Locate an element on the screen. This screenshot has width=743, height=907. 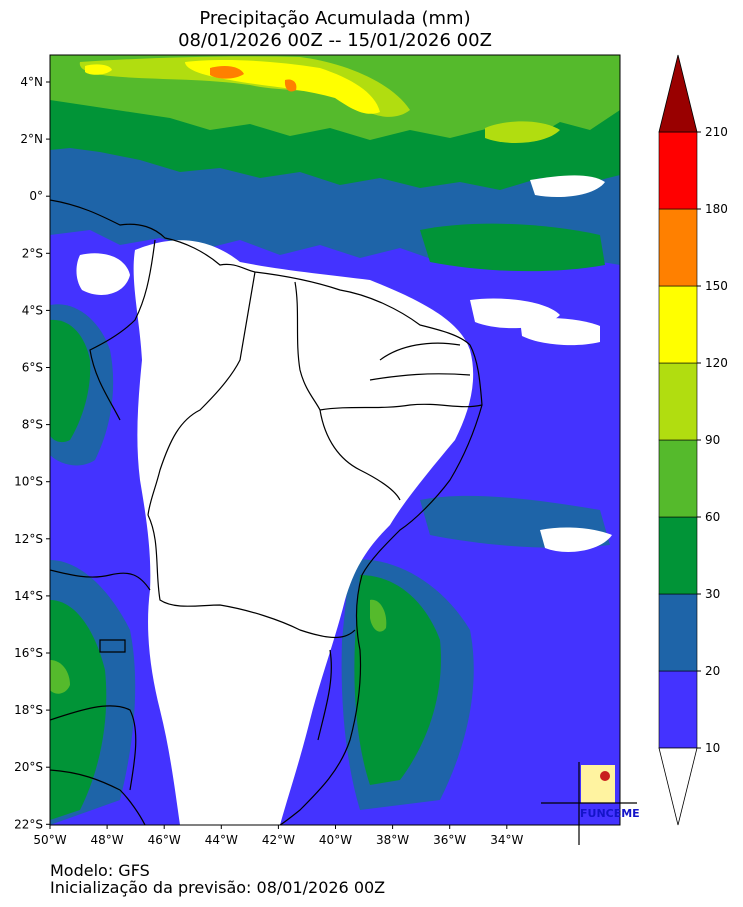
logo-yellow-box is located at coordinates (598, 784).